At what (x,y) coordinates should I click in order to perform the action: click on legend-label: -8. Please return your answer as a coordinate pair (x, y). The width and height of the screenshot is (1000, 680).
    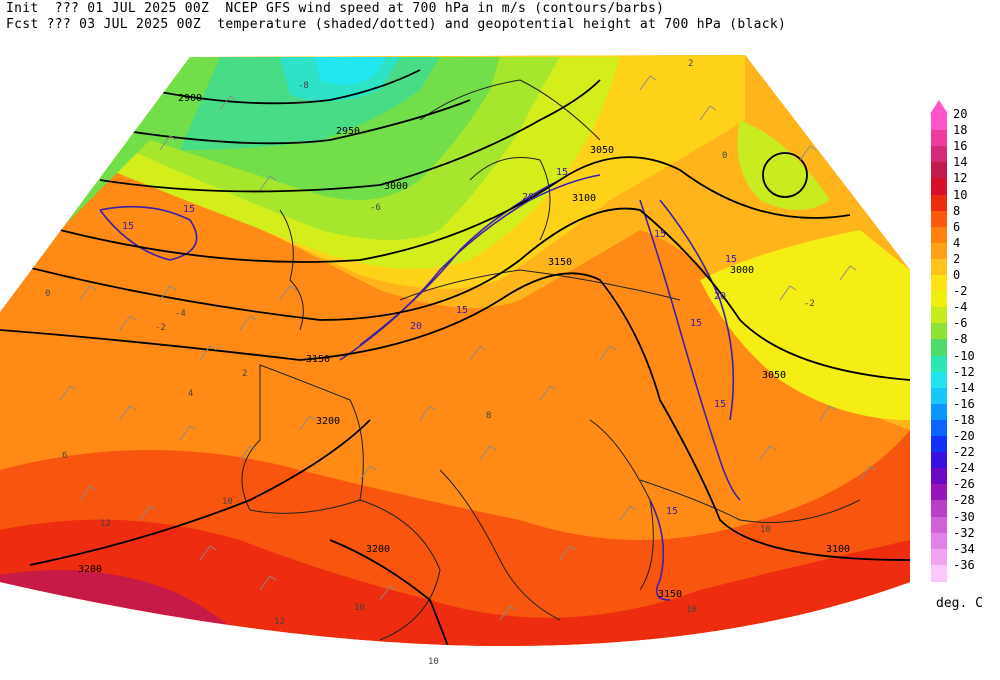
    Looking at the image, I should click on (960, 339).